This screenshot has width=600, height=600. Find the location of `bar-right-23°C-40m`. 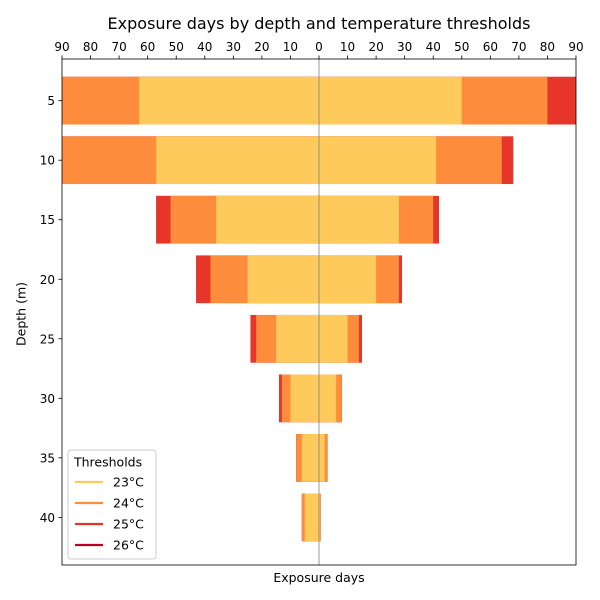

bar-right-23°C-40m is located at coordinates (320, 517).